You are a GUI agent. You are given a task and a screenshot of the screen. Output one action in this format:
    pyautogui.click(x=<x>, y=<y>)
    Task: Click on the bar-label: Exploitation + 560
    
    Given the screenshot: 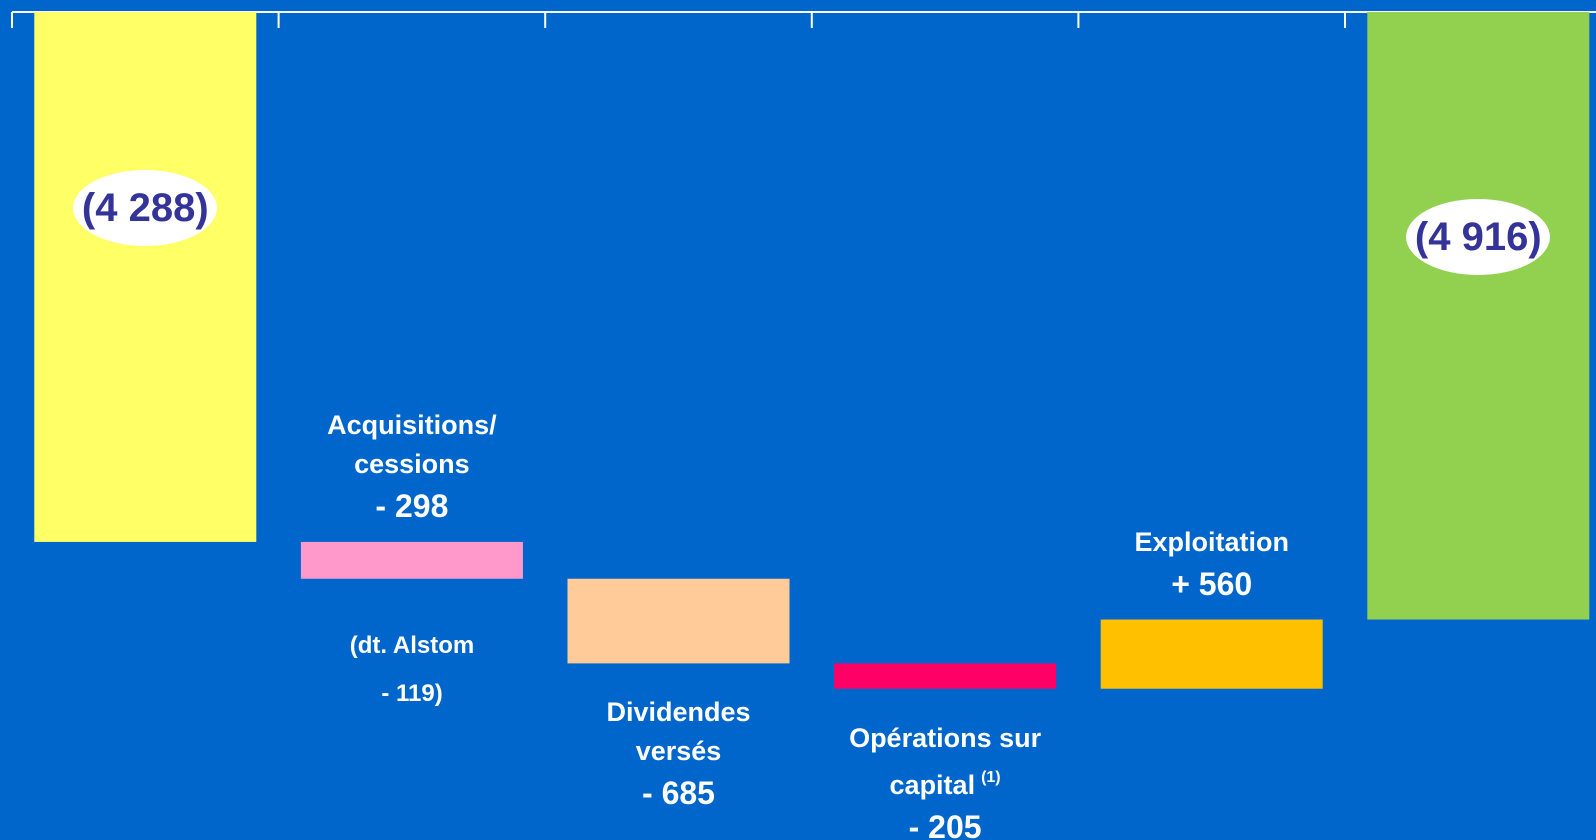 What is the action you would take?
    pyautogui.click(x=1211, y=564)
    